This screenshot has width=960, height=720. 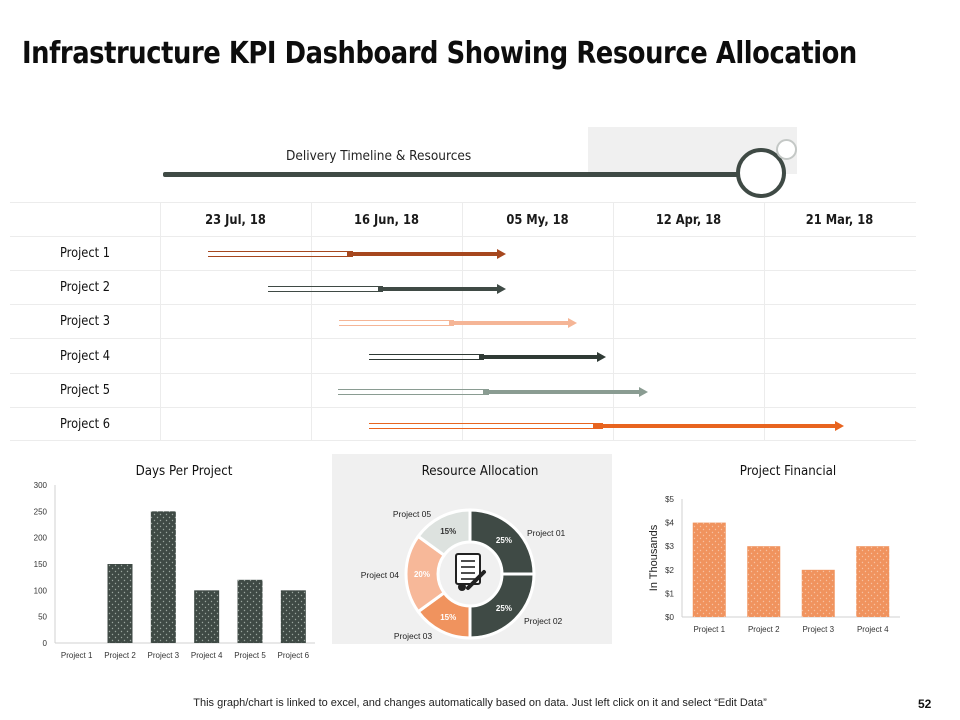 I want to click on y-tick-label: 50, so click(x=42, y=617).